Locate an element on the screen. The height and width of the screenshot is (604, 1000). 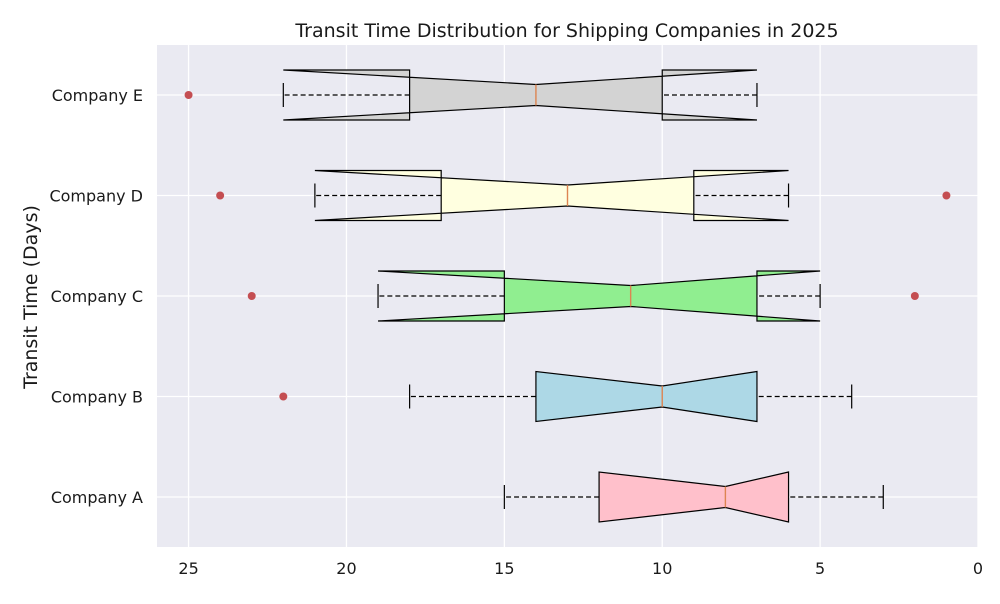
box-plot-company-e is located at coordinates (471, 95).